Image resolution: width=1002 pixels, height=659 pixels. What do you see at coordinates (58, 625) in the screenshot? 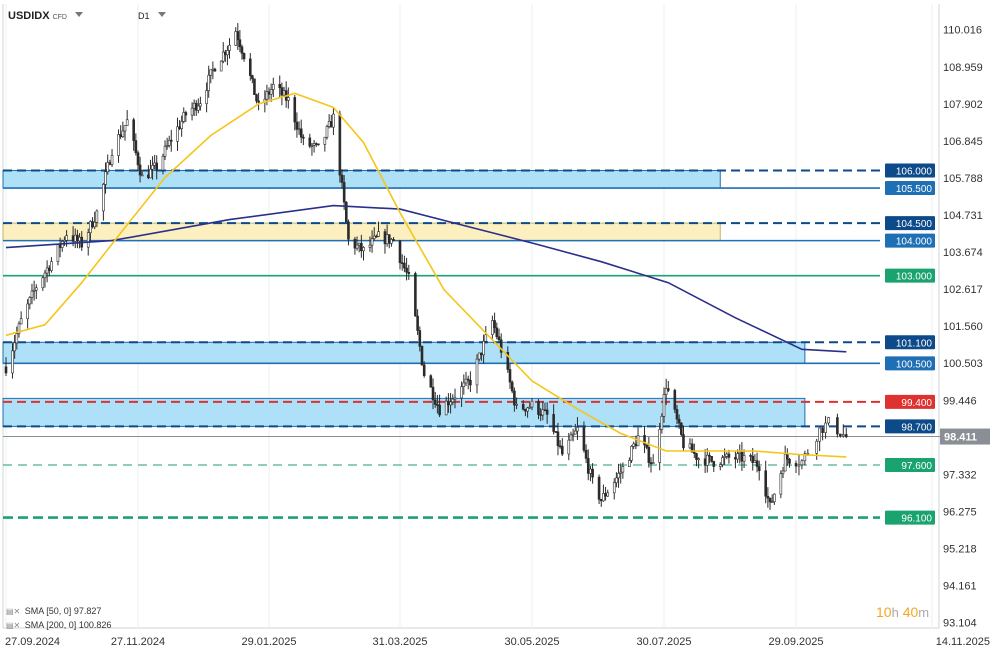
I see `legend-sma200: ▤✕ SMA [200, 0] 100.826` at bounding box center [58, 625].